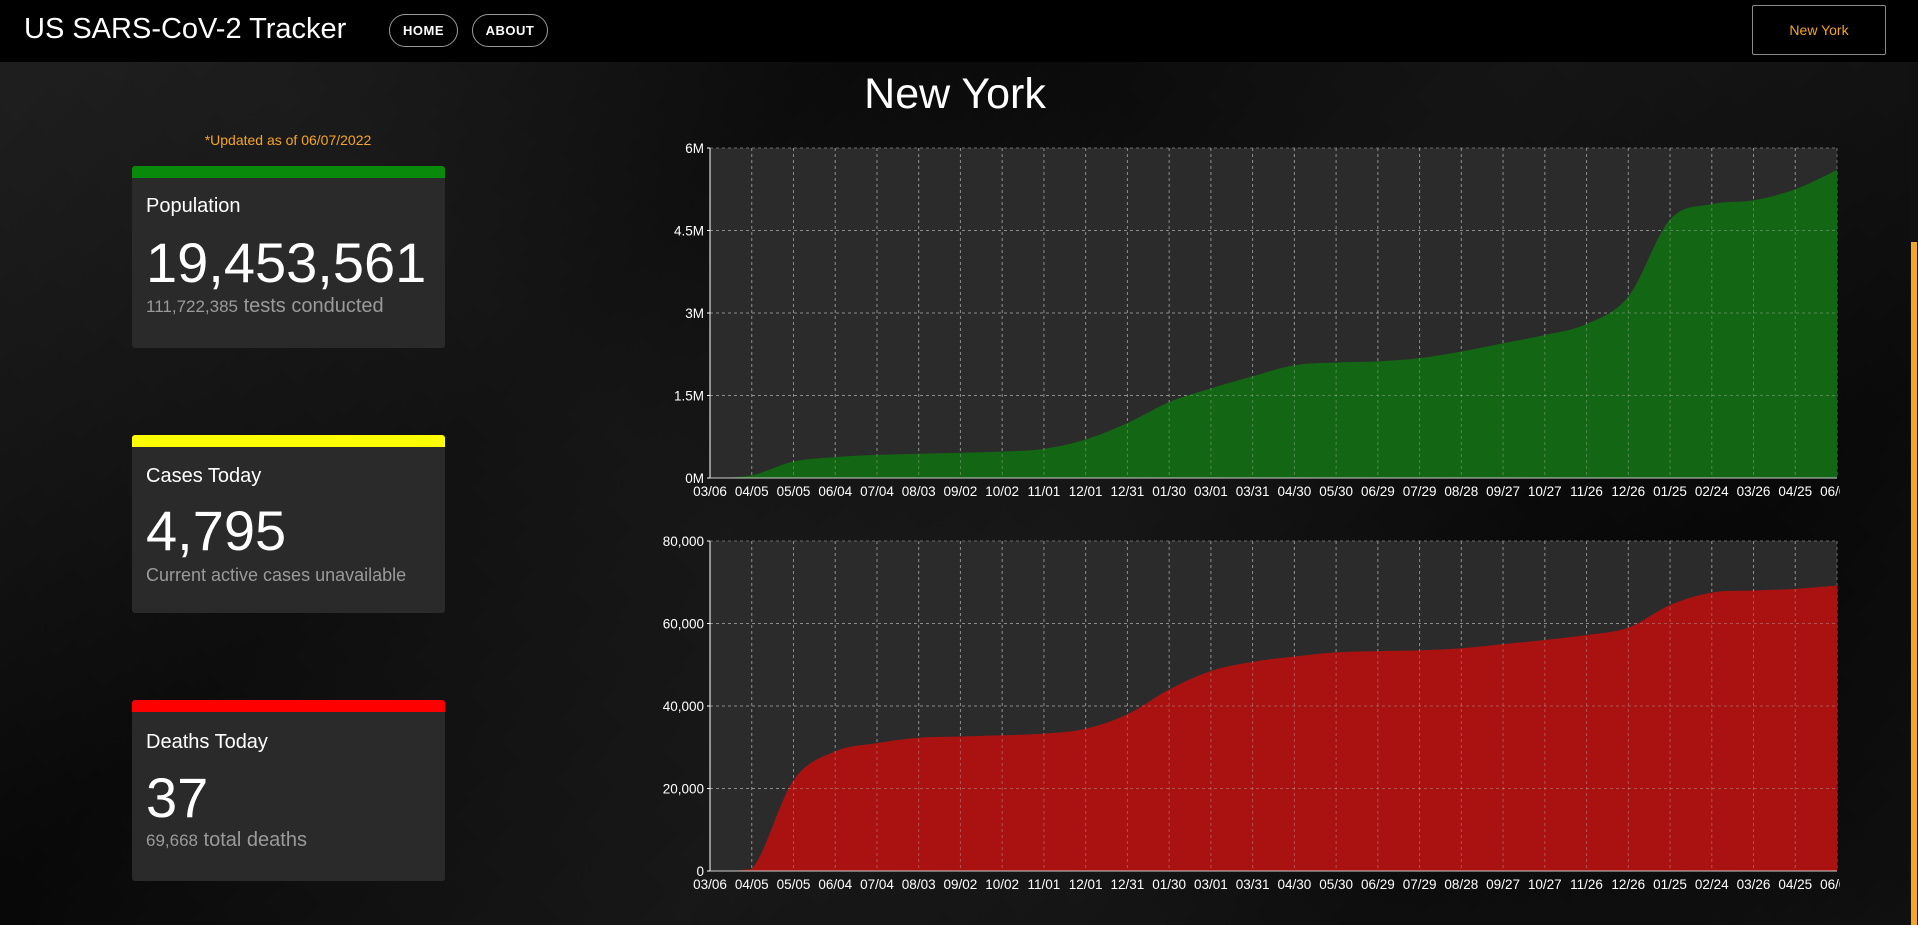 The image size is (1918, 925). What do you see at coordinates (694, 313) in the screenshot?
I see `y-tick-label: 3M` at bounding box center [694, 313].